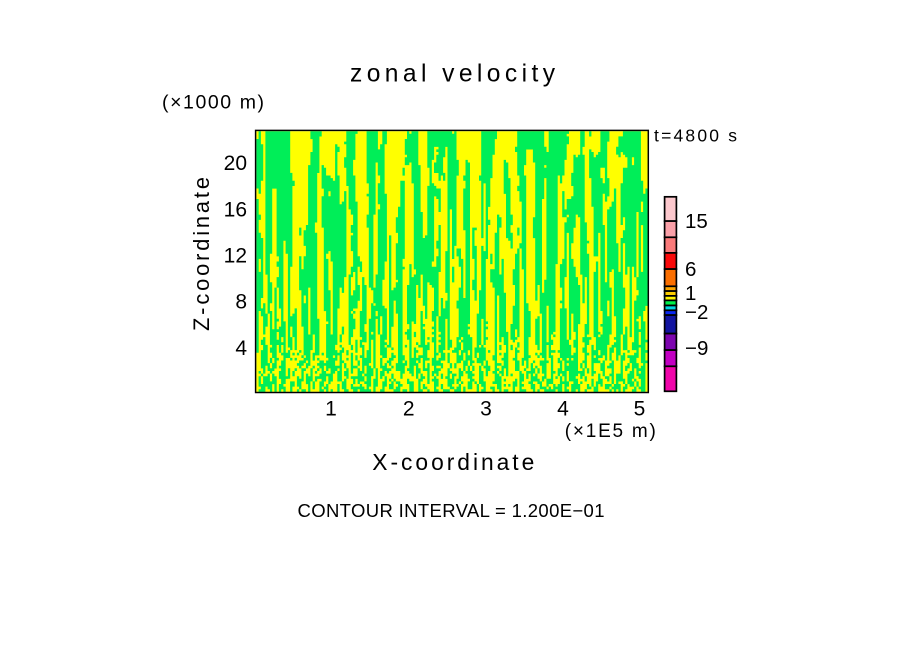 The width and height of the screenshot is (904, 654). What do you see at coordinates (235, 256) in the screenshot?
I see `svg-text: 12` at bounding box center [235, 256].